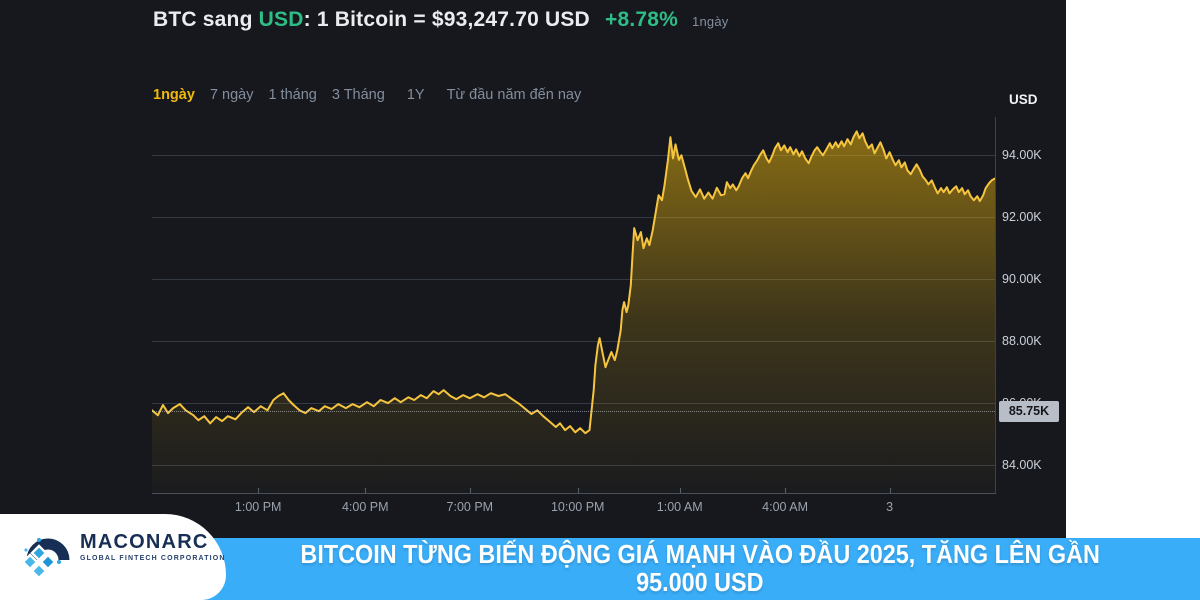  I want to click on price-text: 1 Bitcoin = $93,247.70 USD, so click(453, 19).